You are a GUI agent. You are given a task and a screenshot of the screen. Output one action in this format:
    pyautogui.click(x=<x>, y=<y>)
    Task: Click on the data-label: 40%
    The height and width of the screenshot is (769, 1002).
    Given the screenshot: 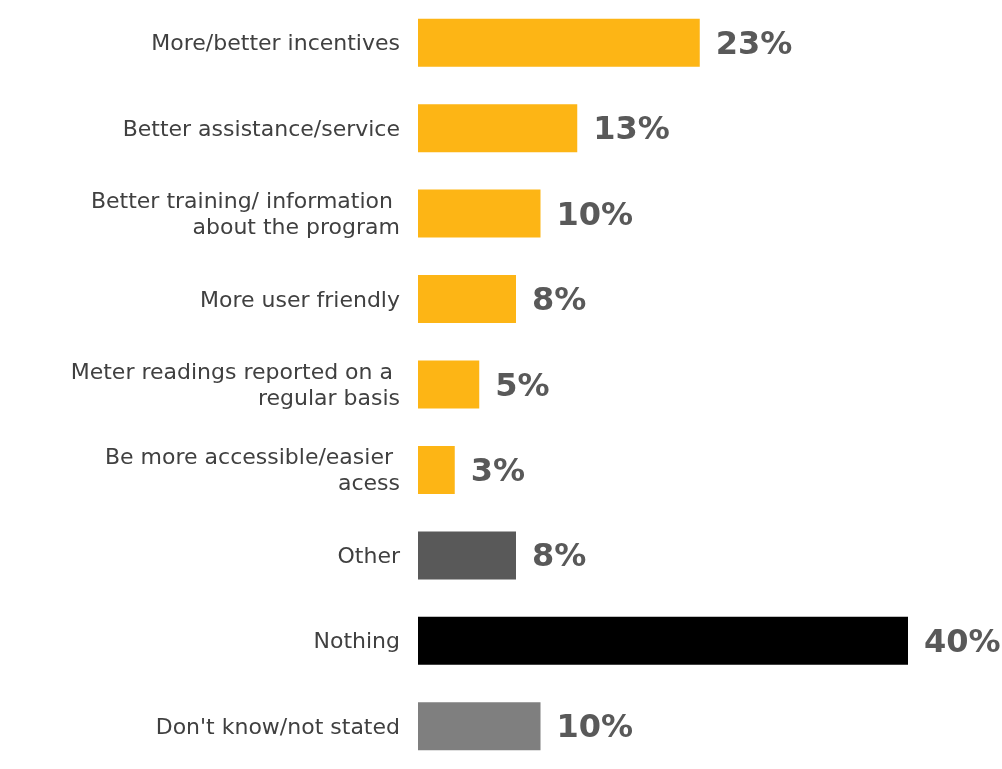 What is the action you would take?
    pyautogui.click(x=962, y=640)
    